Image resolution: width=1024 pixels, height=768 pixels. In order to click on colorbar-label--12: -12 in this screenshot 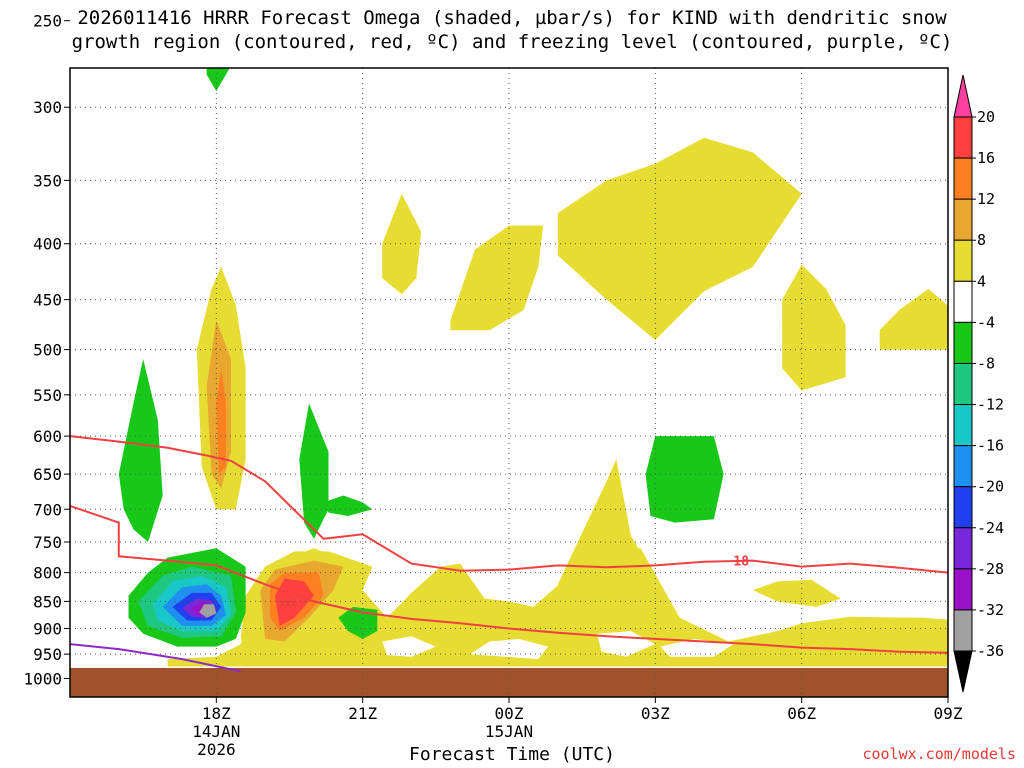, I will do `click(990, 405)`.